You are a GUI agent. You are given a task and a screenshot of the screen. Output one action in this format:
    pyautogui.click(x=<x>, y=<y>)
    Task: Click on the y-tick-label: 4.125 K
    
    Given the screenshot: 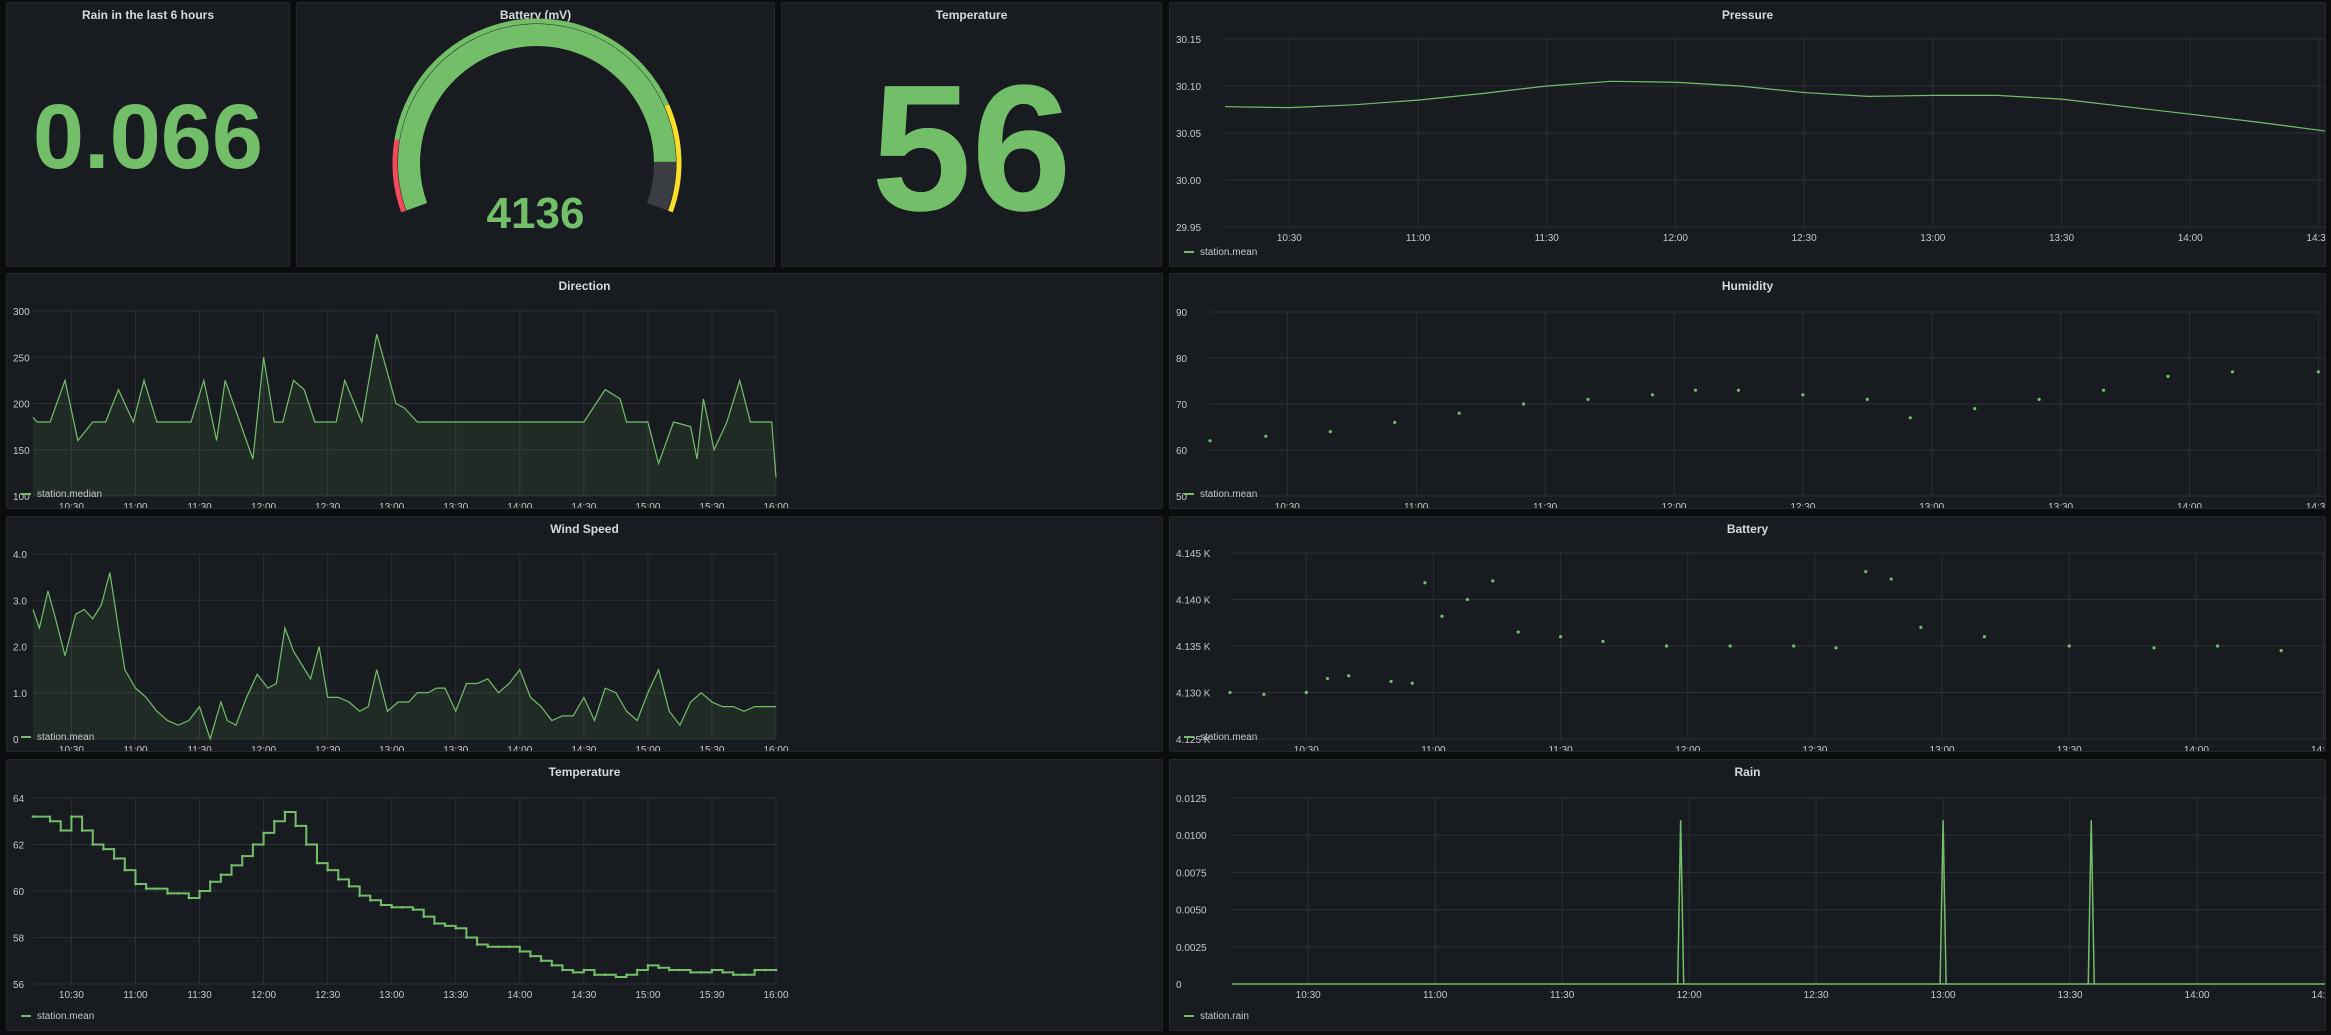 What is the action you would take?
    pyautogui.click(x=1193, y=740)
    